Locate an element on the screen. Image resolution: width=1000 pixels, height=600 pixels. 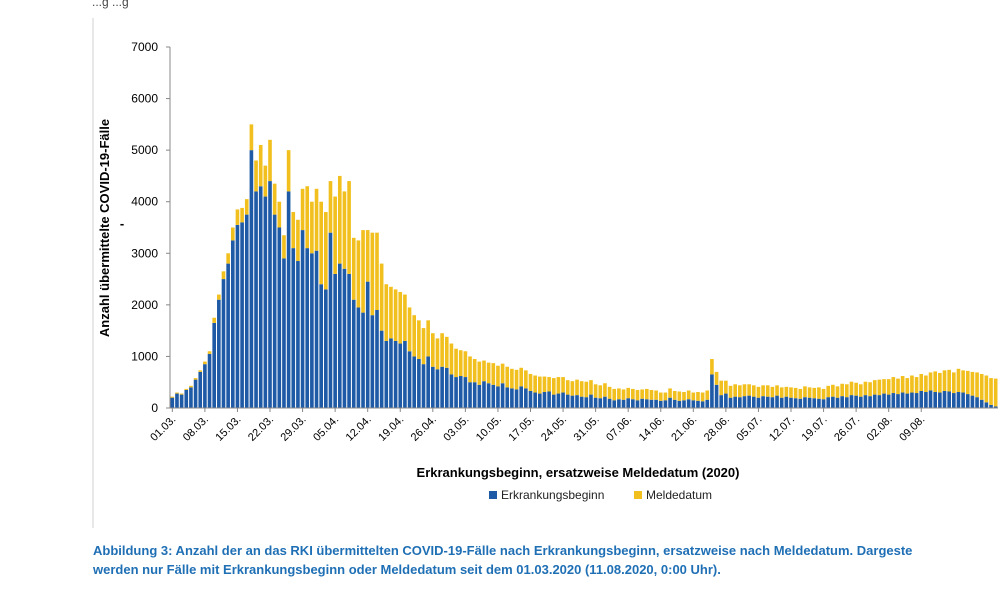
x-tick-label-10: 10.05. is located at coordinates (489, 429).